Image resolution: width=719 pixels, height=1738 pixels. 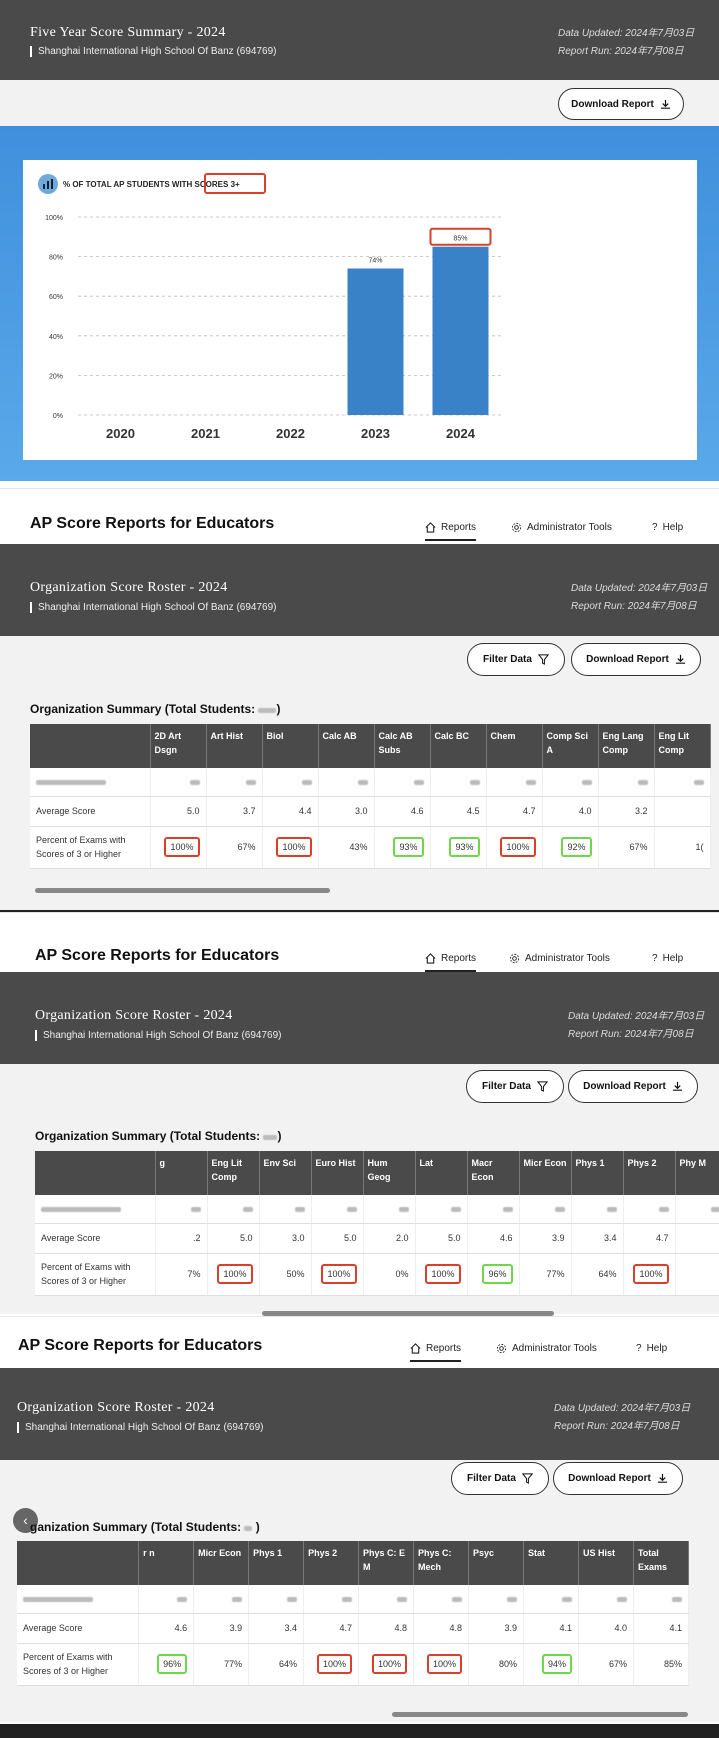 I want to click on column-header: Total Exams, so click(x=661, y=1563).